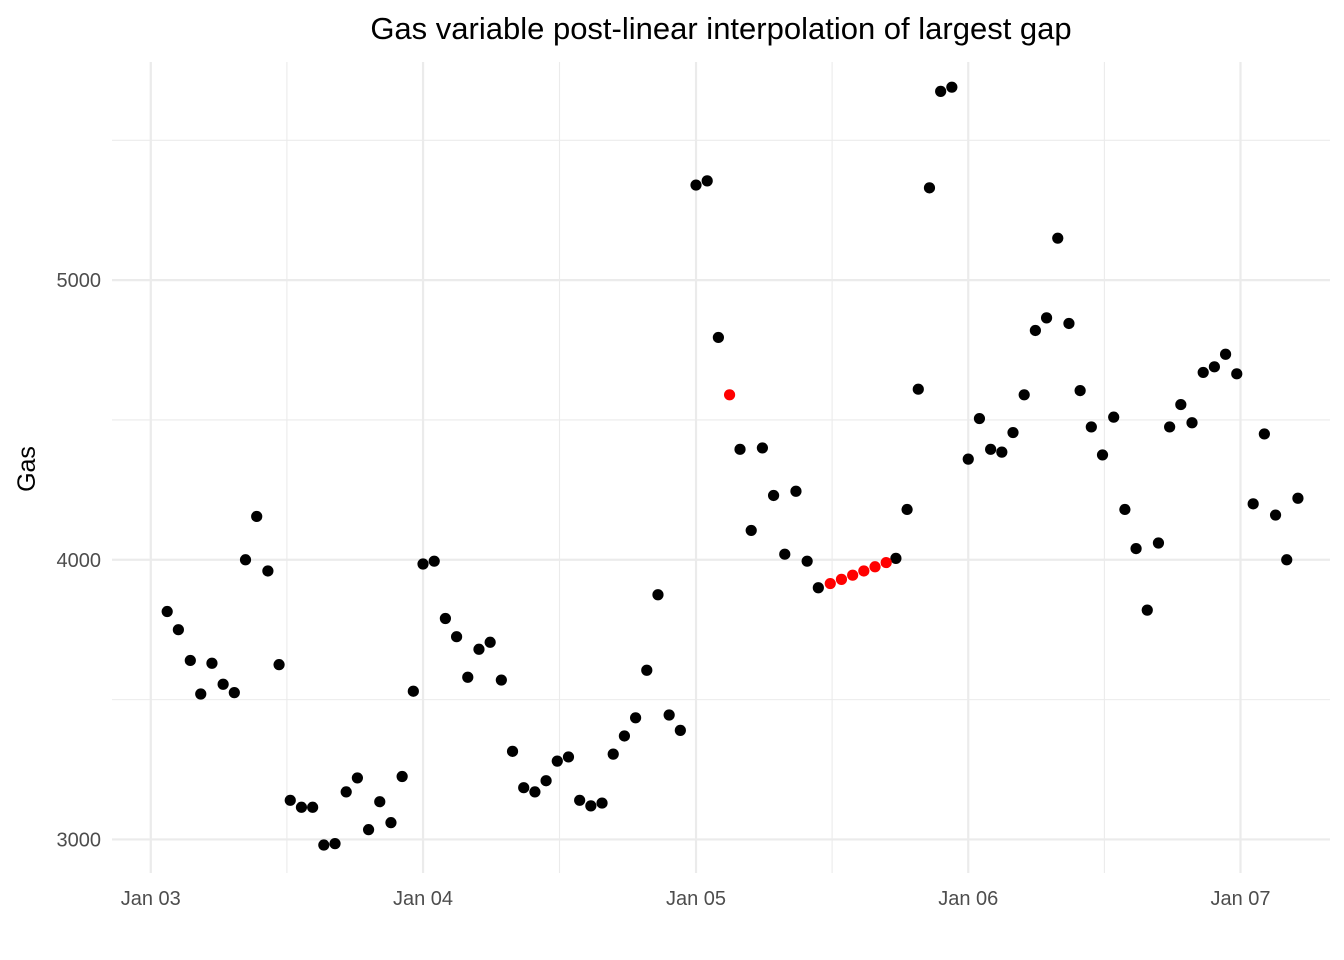  I want to click on x-tick-label: Jan 04, so click(423, 899).